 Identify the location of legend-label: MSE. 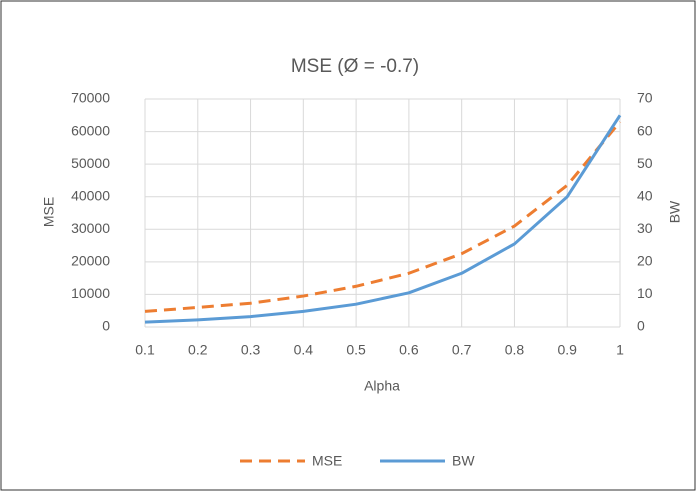
(327, 461).